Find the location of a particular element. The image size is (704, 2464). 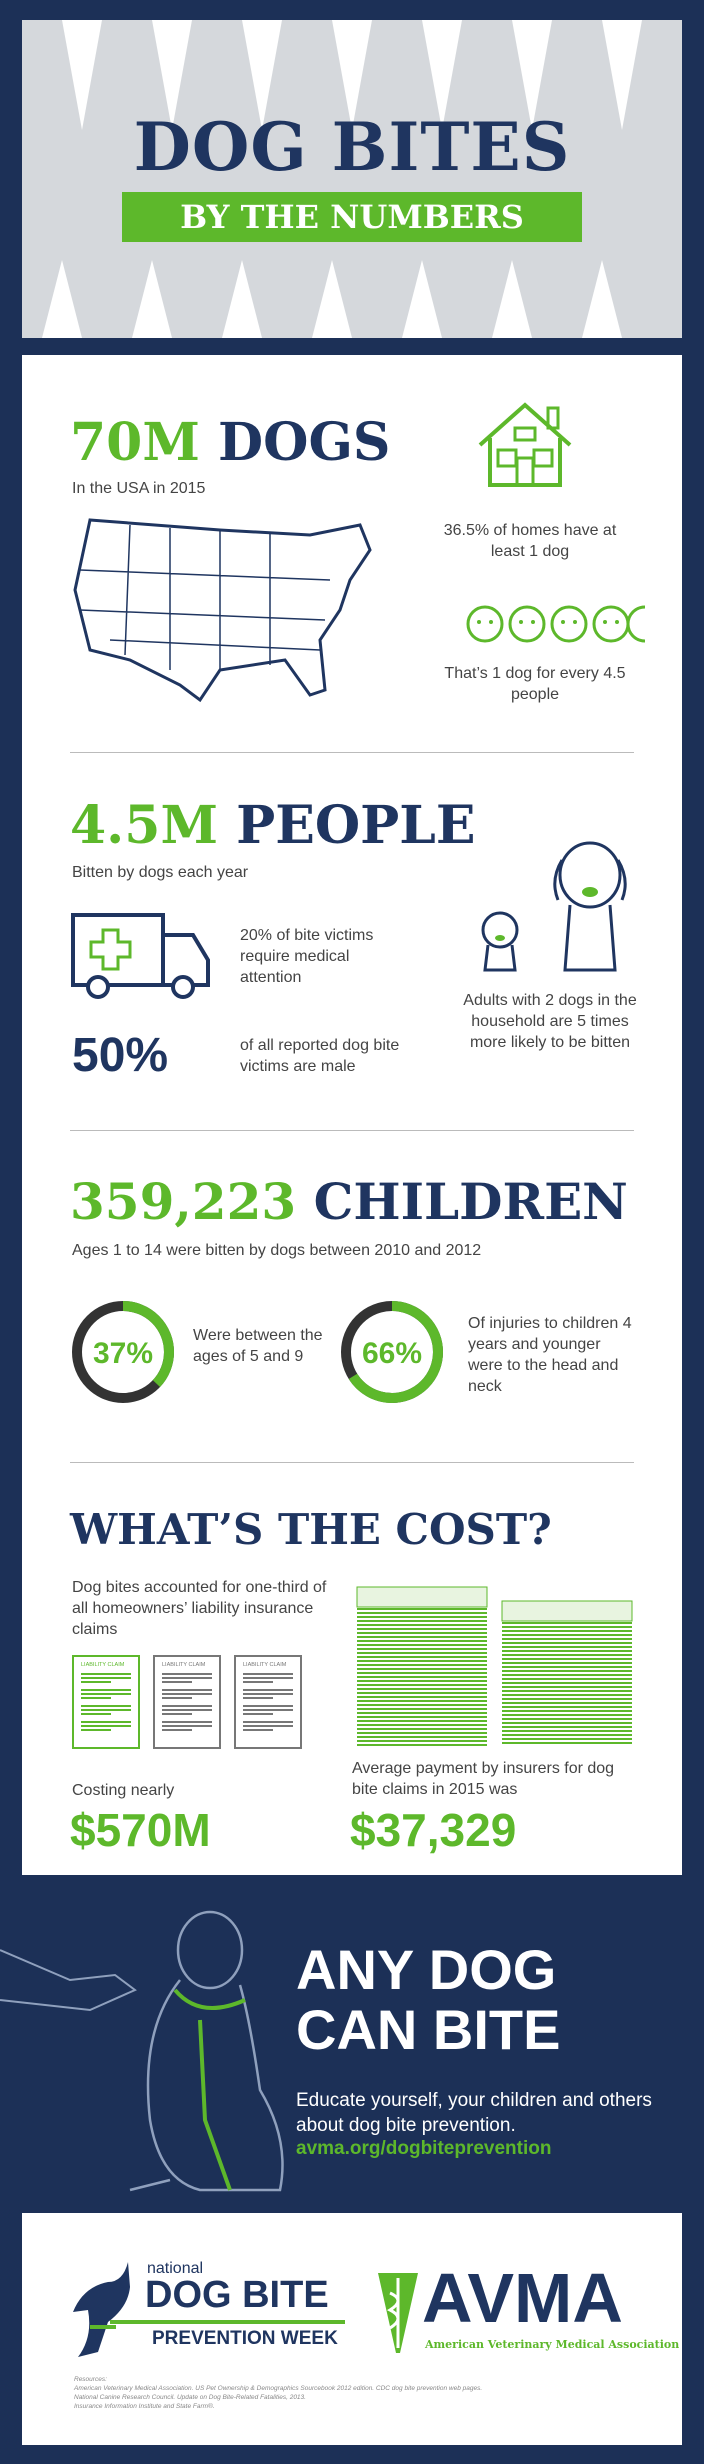

triangle-pattern is located at coordinates (342, 179).